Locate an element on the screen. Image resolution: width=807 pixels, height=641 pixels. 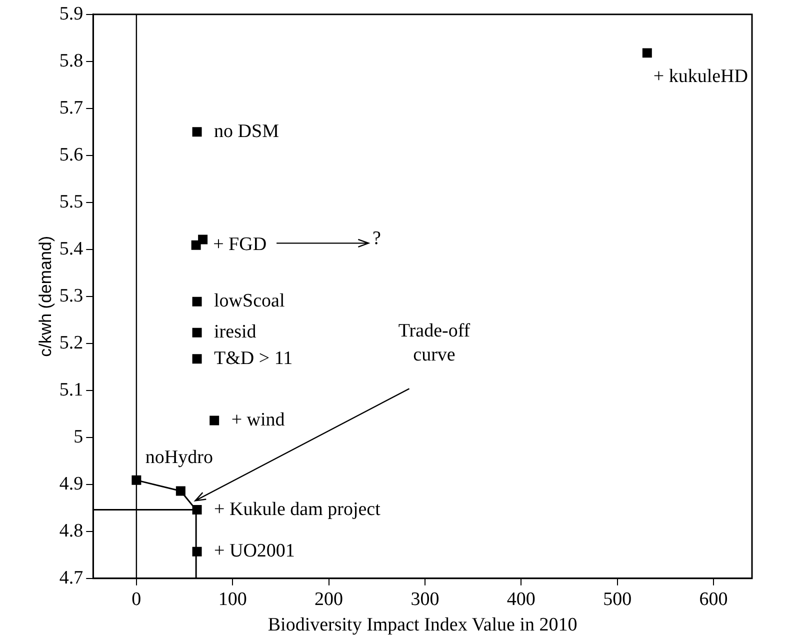
y-axis-title: c/kwh (demand) is located at coordinates (45, 296).